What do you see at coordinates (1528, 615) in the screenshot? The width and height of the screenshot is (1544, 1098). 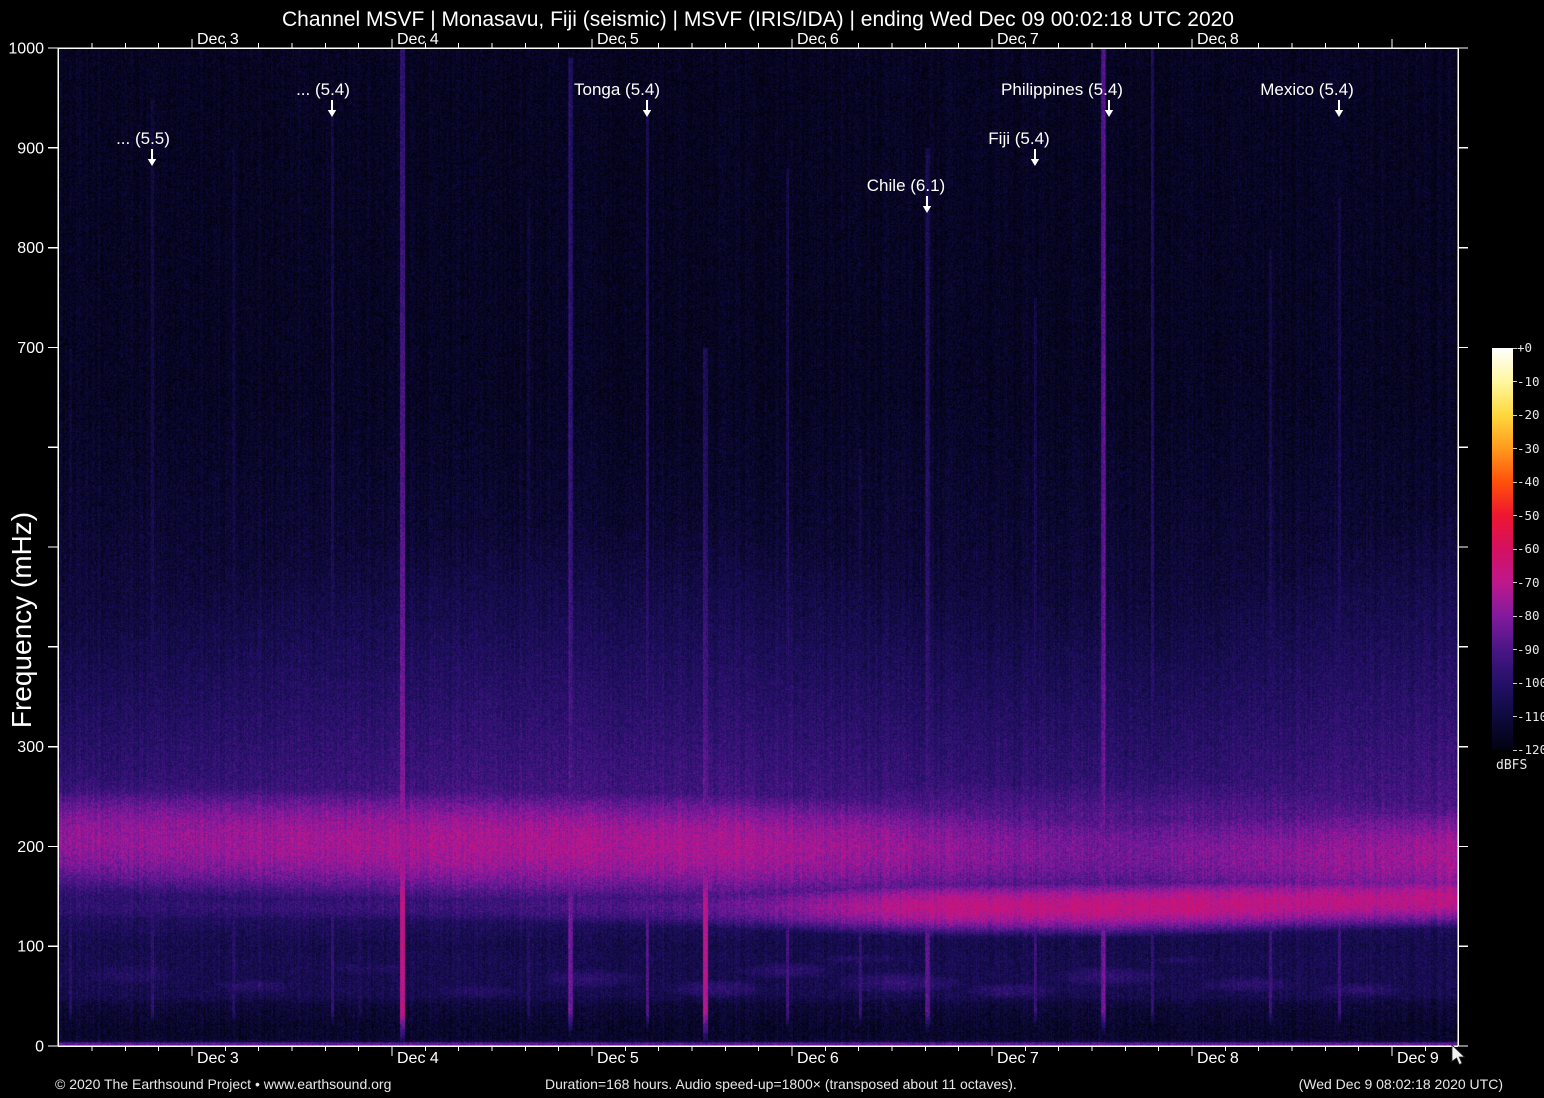 I see `colorbar-tick-label: -80` at bounding box center [1528, 615].